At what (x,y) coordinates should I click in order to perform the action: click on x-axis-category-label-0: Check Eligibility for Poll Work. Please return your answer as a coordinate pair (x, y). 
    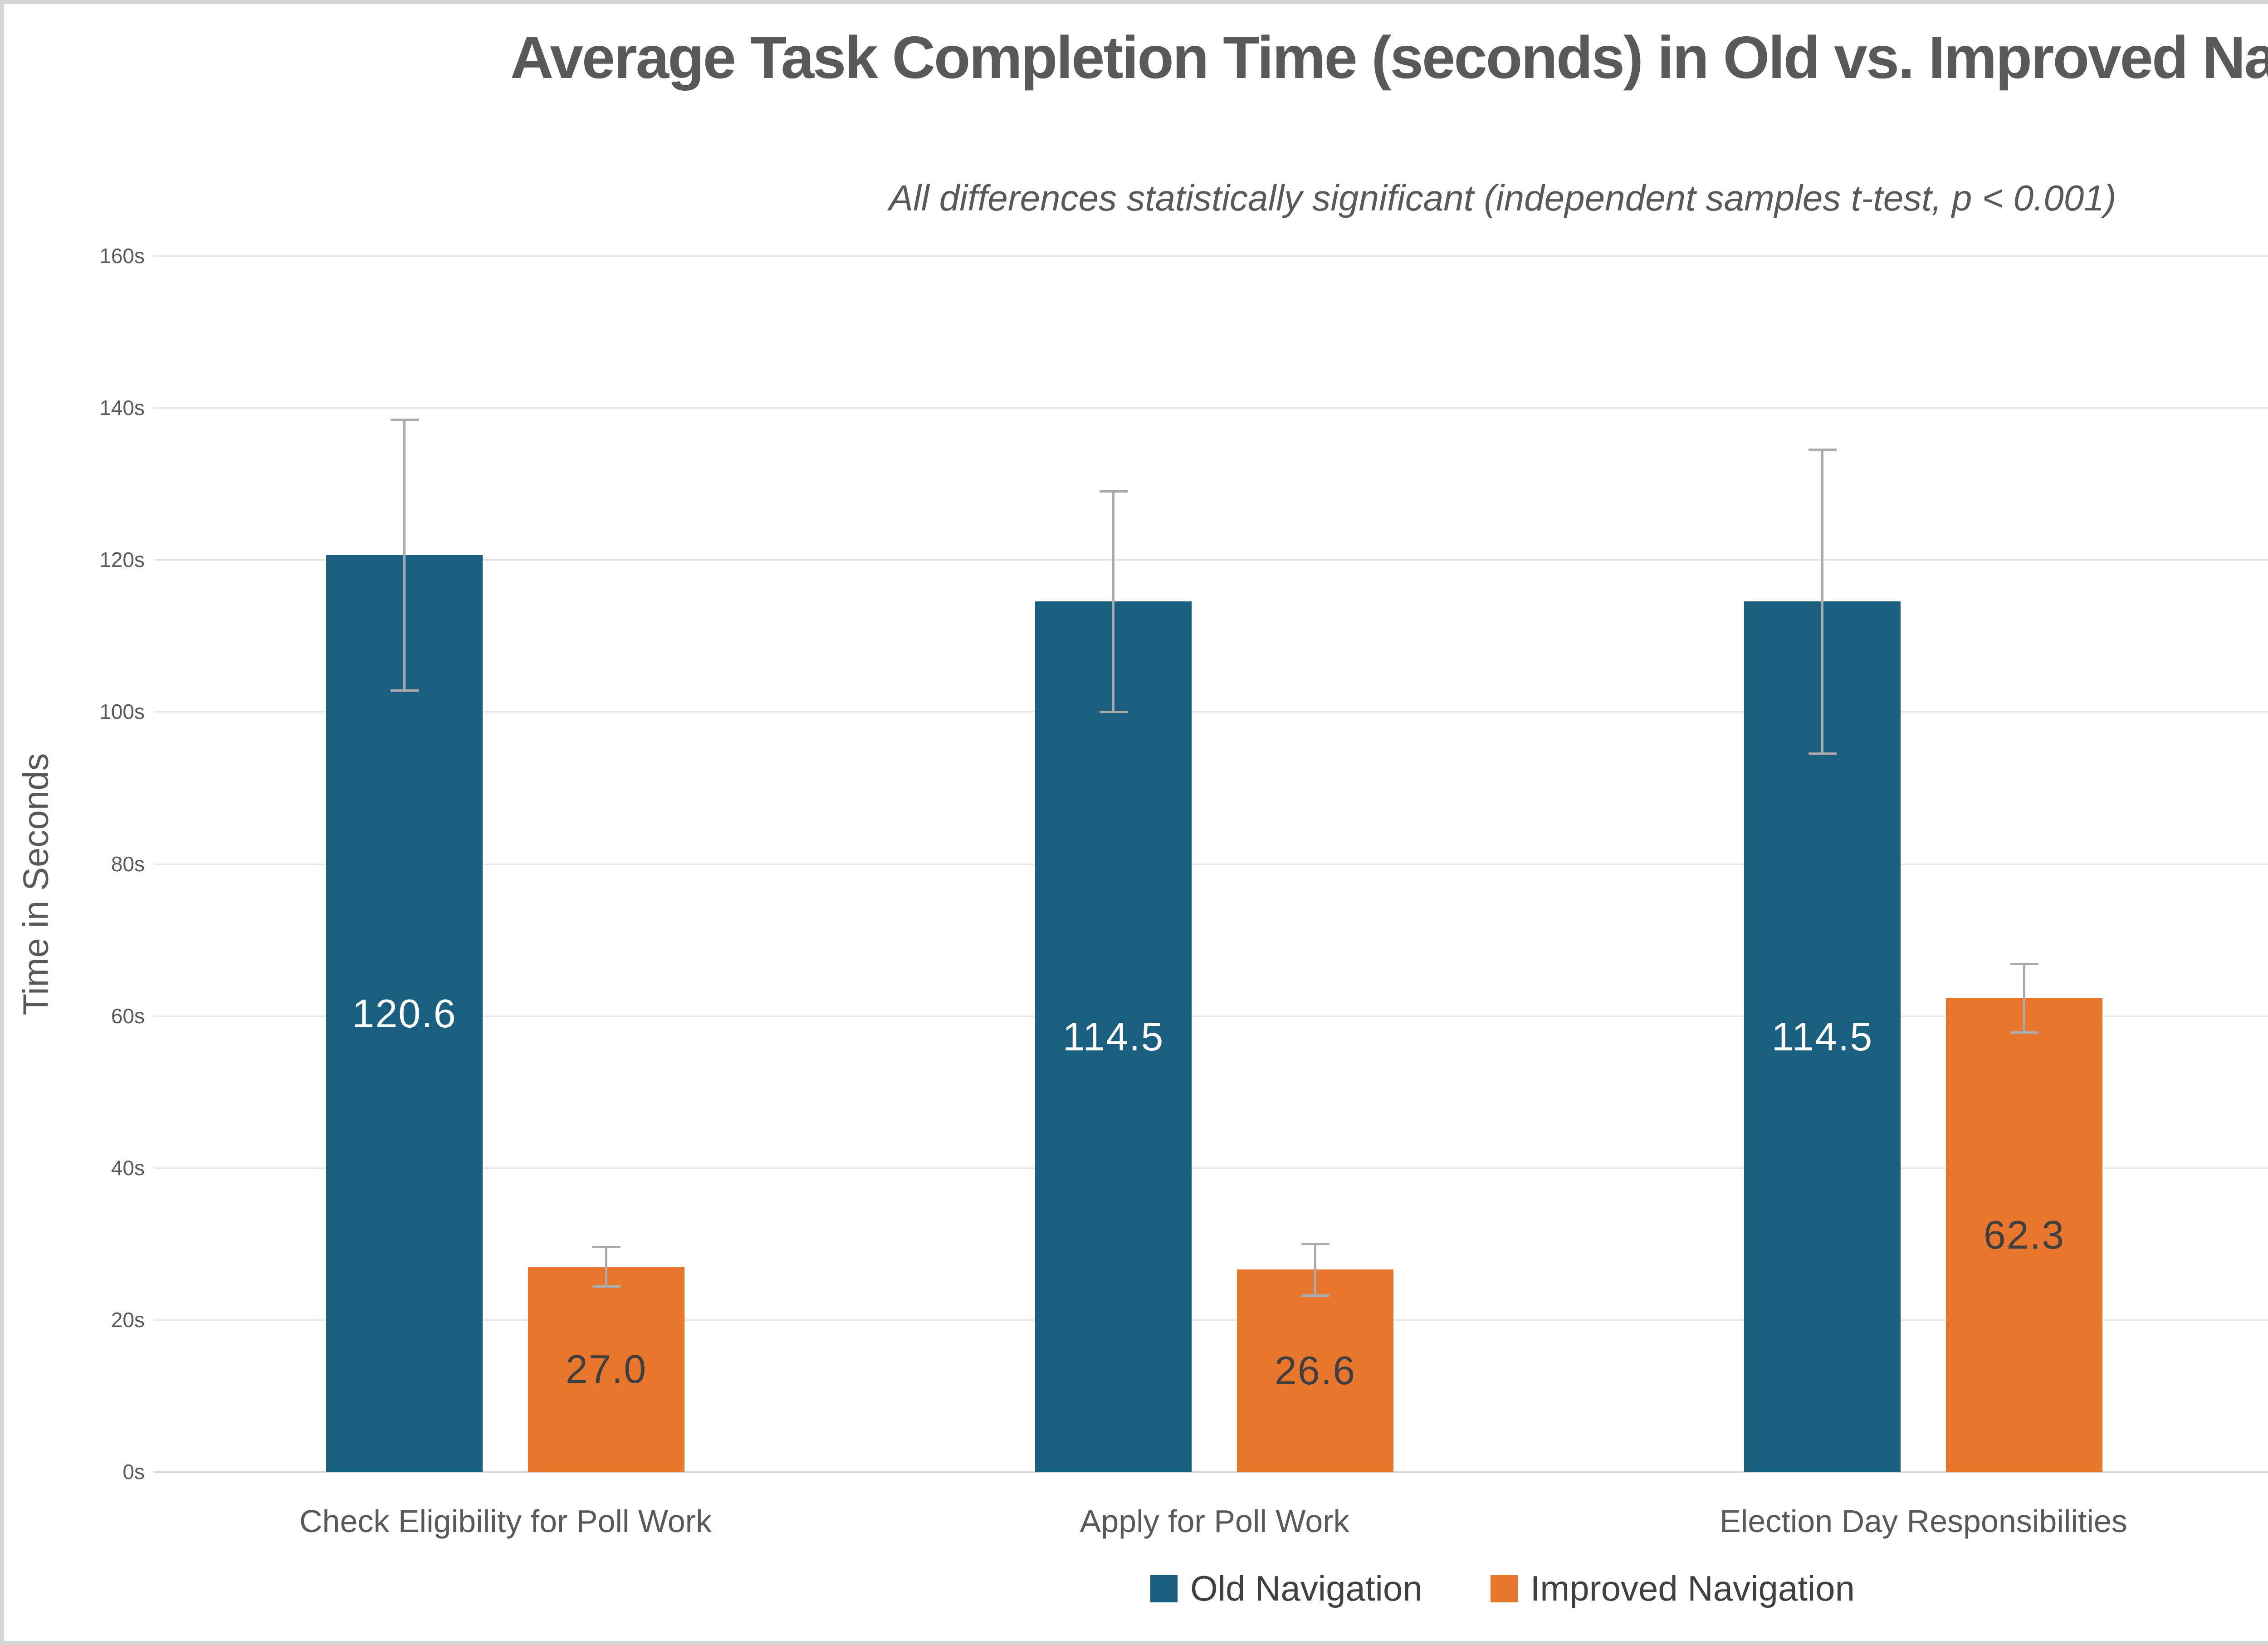
    Looking at the image, I should click on (506, 1521).